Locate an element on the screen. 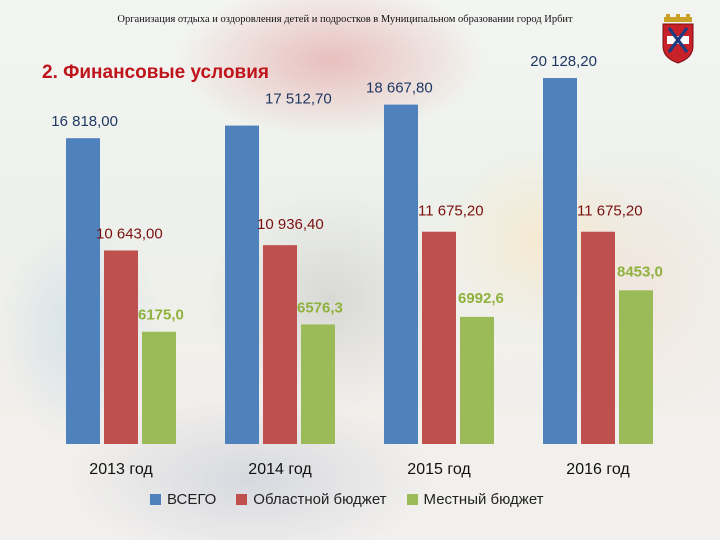  chart-legend: ВСЕГО Областной бюджет Местный бюджет is located at coordinates (357, 499).